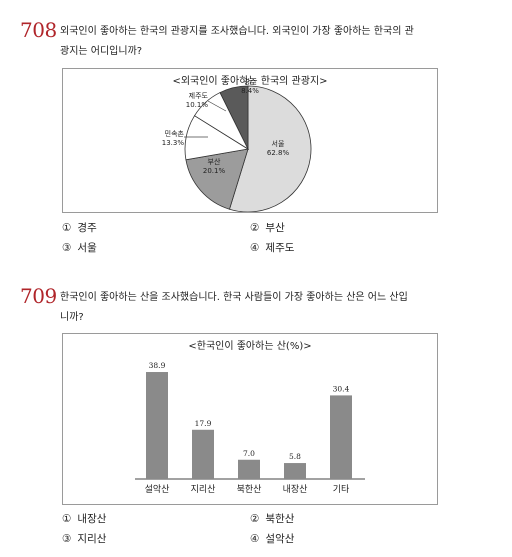  Describe the element at coordinates (280, 539) in the screenshot. I see `option-label: 설악산` at that location.